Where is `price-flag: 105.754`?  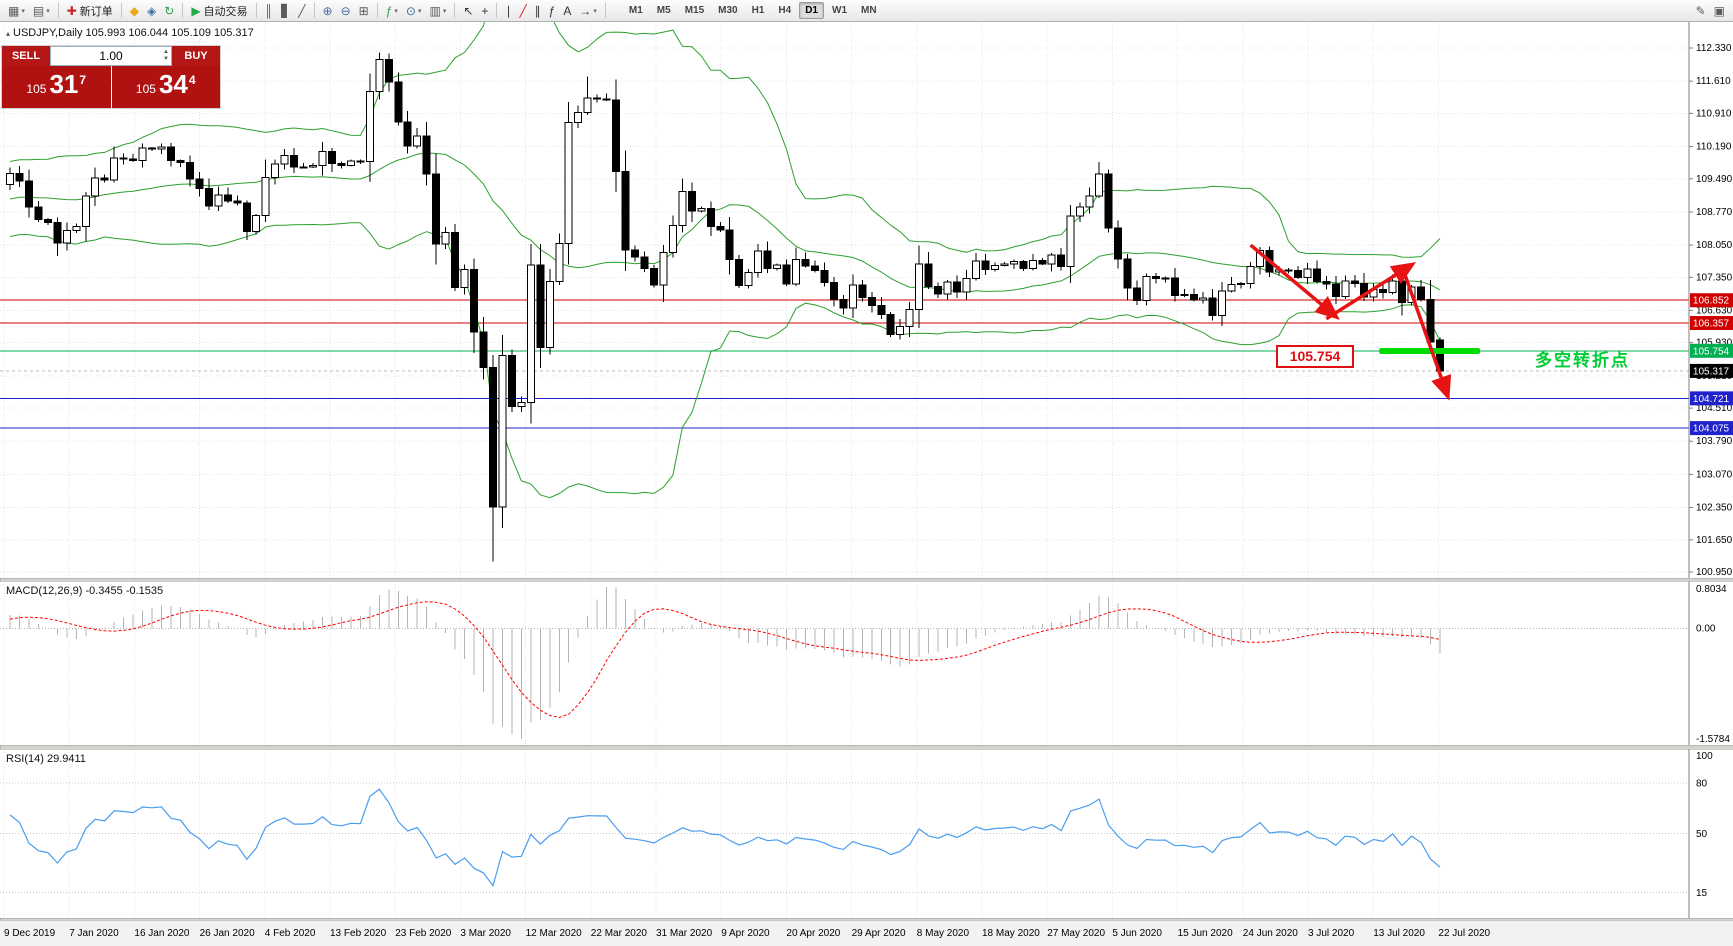
price-flag: 105.754 is located at coordinates (1315, 356).